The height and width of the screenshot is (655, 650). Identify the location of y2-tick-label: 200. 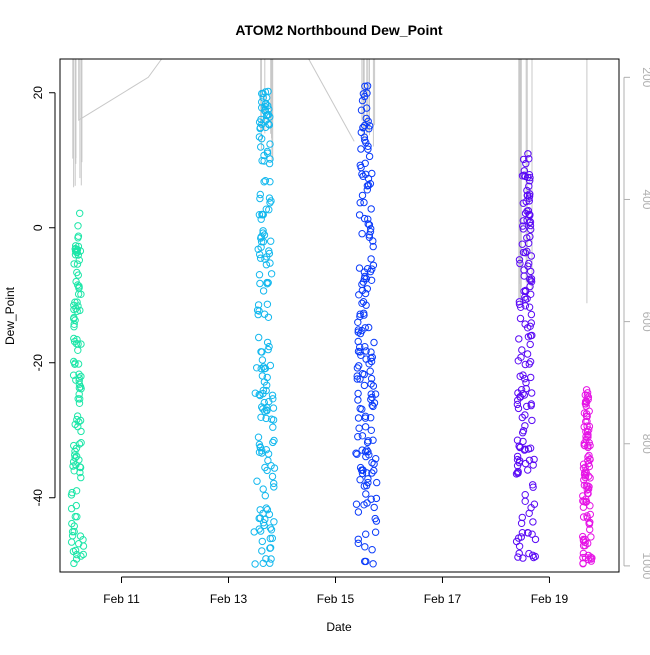
(645, 77).